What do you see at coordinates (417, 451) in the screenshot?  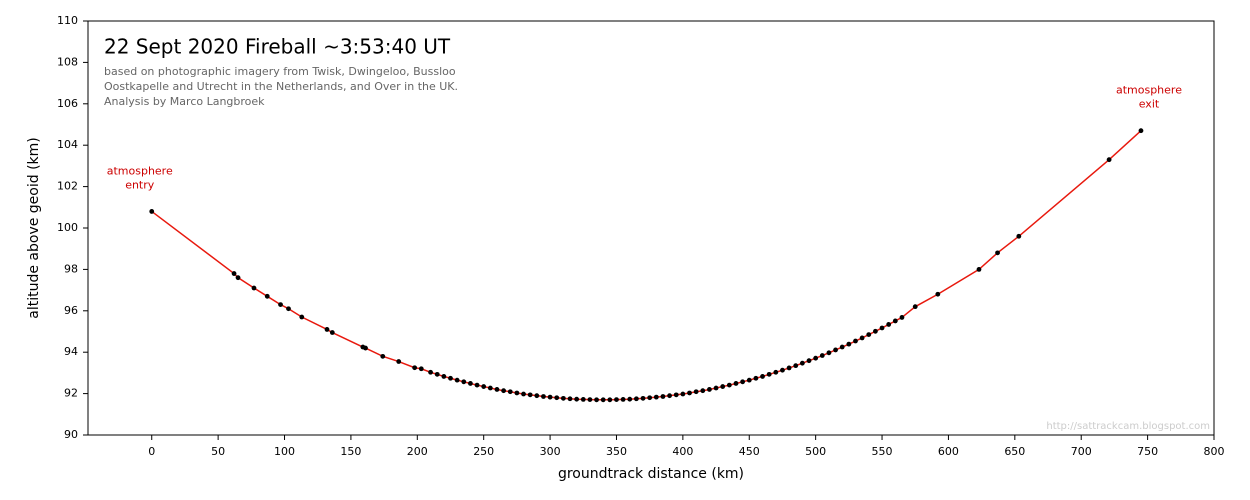 I see `x-tick-label: 200` at bounding box center [417, 451].